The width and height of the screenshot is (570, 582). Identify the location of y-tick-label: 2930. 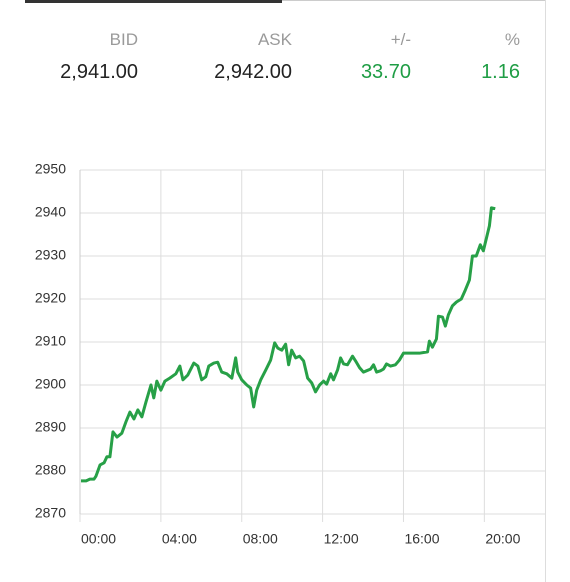
(50, 255).